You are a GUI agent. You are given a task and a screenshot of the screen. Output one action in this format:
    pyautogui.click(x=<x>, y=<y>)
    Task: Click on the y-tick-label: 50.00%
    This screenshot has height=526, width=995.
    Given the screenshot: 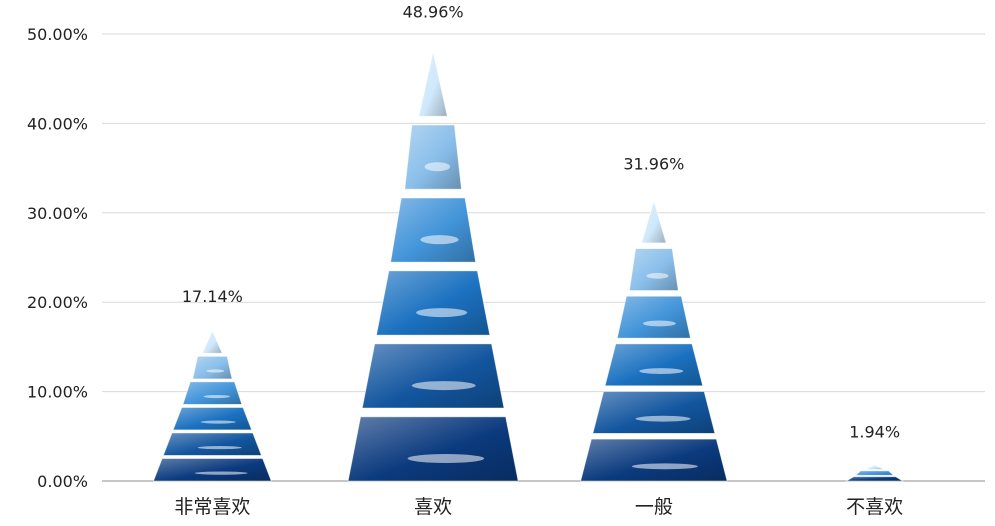 What is the action you would take?
    pyautogui.click(x=57, y=34)
    